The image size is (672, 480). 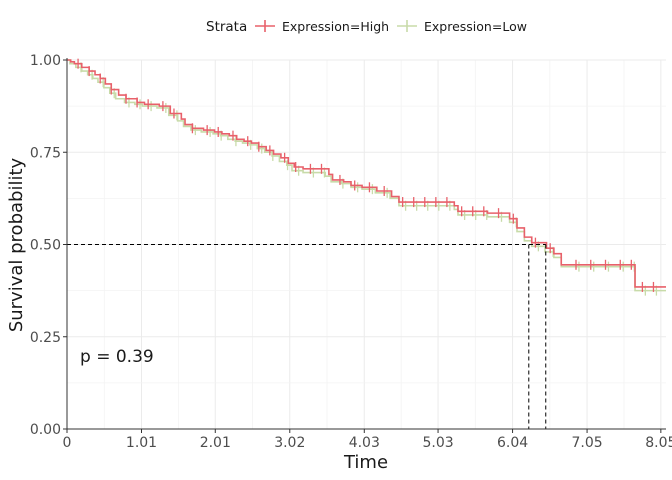 What do you see at coordinates (586, 443) in the screenshot?
I see `x-tick-label: 7.05` at bounding box center [586, 443].